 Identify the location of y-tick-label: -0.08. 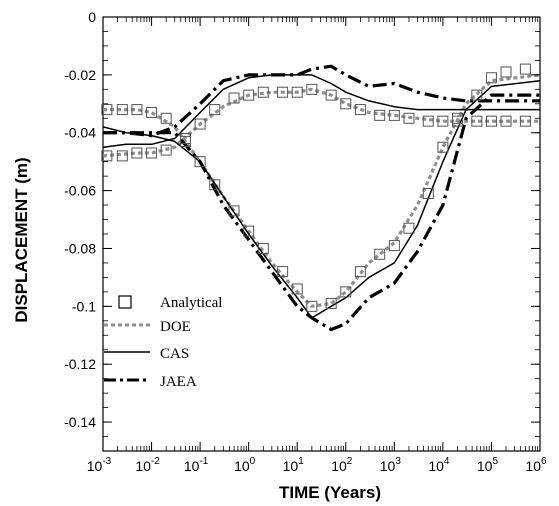
(80, 248).